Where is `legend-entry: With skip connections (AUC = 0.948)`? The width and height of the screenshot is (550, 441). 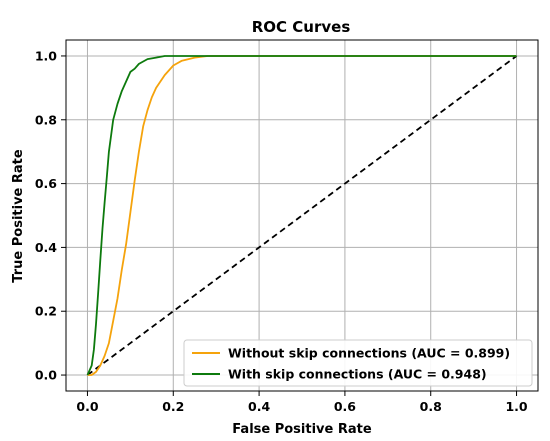 legend-entry: With skip connections (AUC = 0.948) is located at coordinates (357, 374).